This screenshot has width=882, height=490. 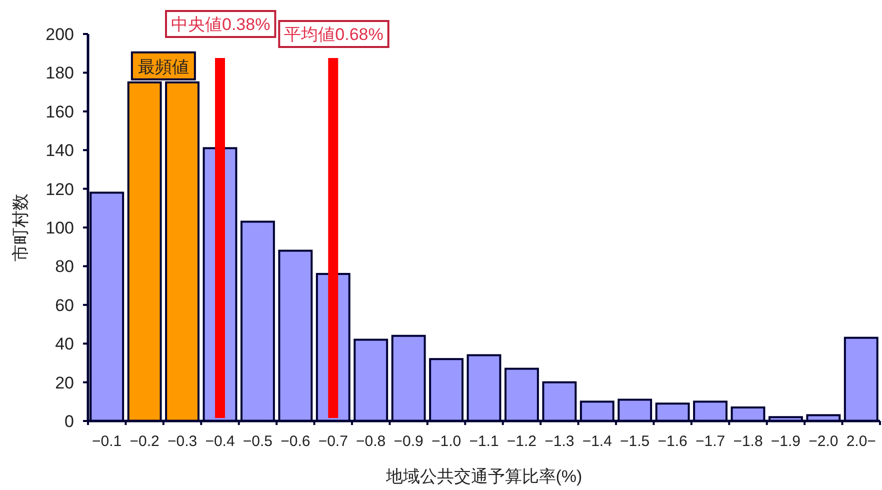 I want to click on x-tick-label: −0.4, so click(x=220, y=441).